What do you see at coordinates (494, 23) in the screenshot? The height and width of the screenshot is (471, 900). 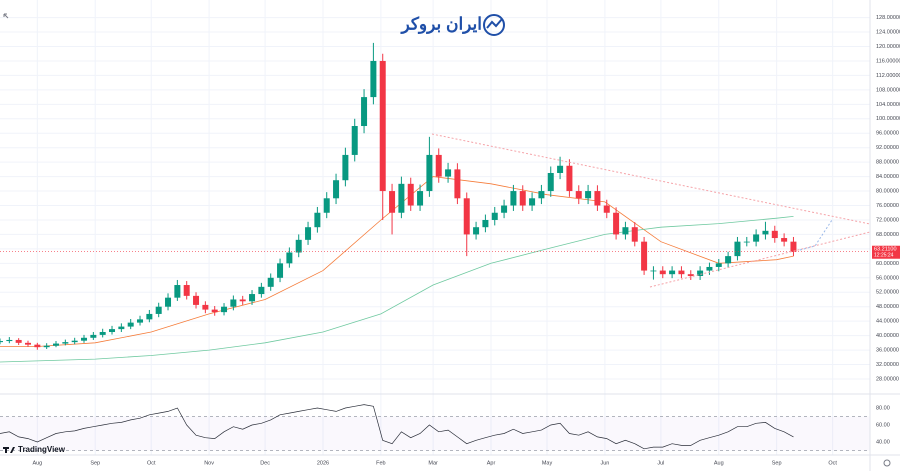 I see `logo-icon` at bounding box center [494, 23].